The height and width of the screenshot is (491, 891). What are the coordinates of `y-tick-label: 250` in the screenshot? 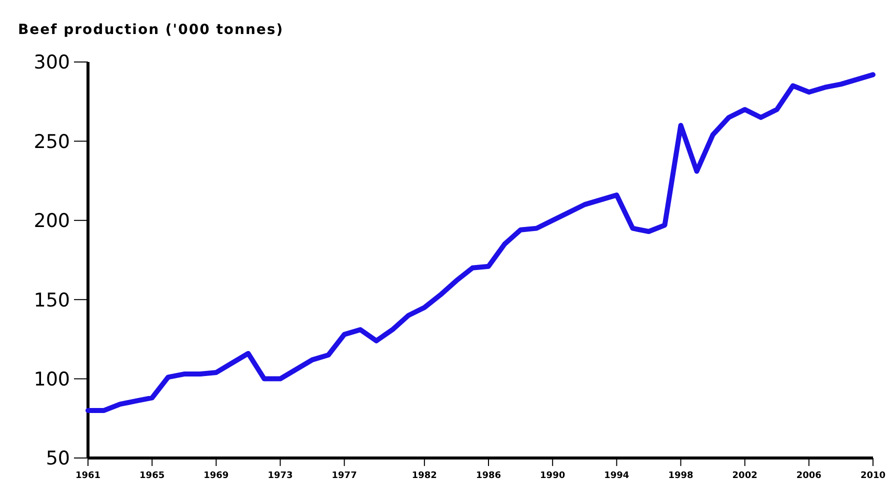 It's located at (52, 141).